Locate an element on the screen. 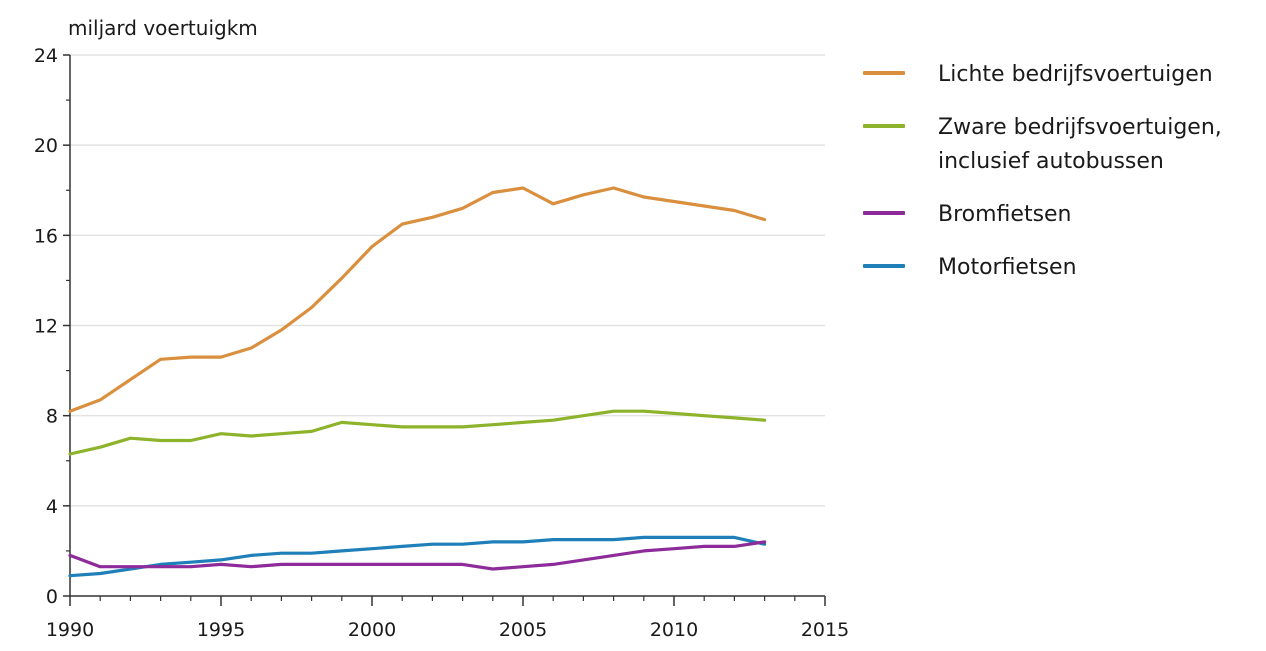 Image resolution: width=1266 pixels, height=651 pixels. legend-label-lichte-bedrijfsvoertuigen: Lichte bedrijfsvoertuigen is located at coordinates (1075, 74).